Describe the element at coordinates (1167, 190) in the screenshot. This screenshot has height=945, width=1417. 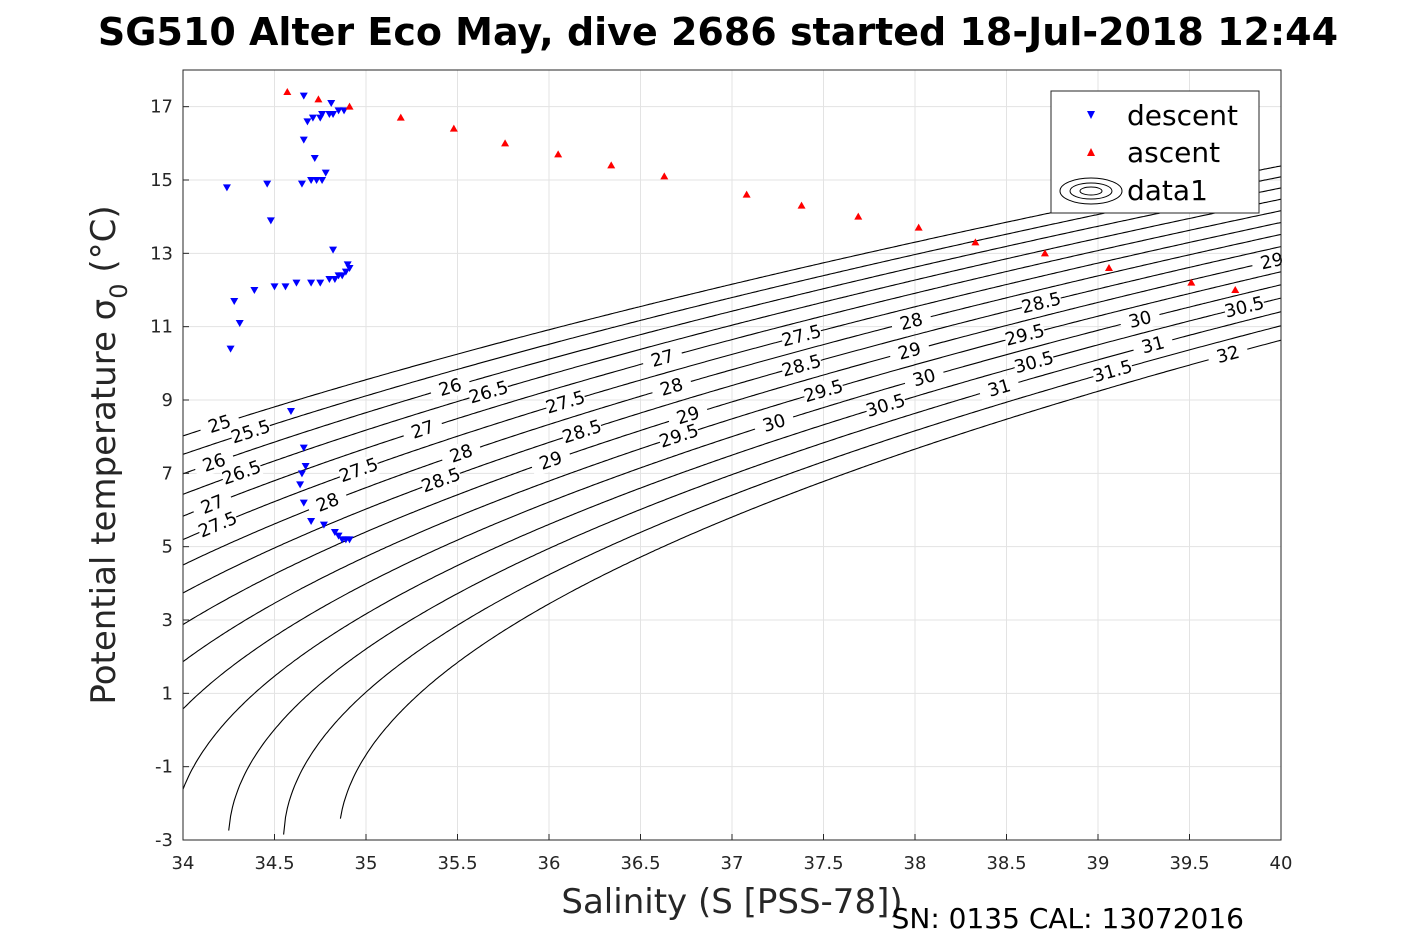
I see `legend-contour-label: data1` at that location.